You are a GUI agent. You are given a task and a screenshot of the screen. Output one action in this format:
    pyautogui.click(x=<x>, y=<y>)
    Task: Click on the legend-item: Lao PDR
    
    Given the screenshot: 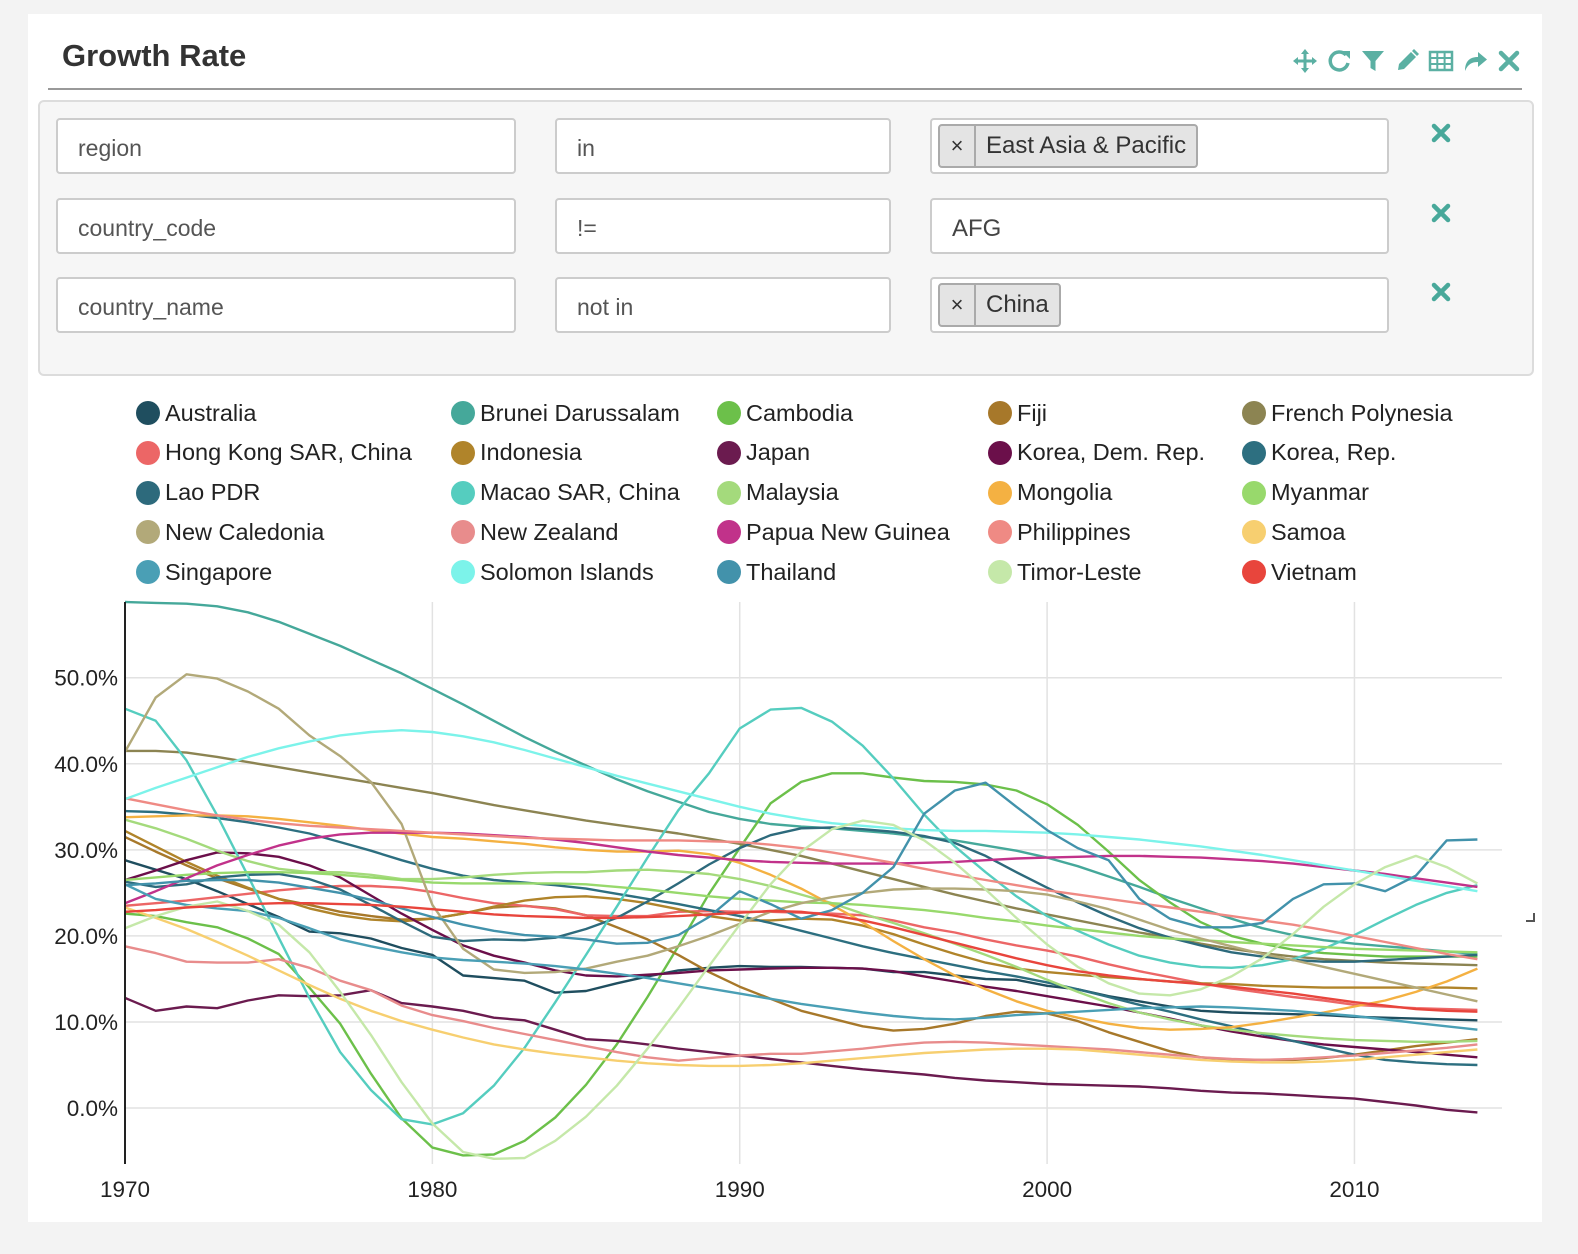 What is the action you would take?
    pyautogui.click(x=198, y=493)
    